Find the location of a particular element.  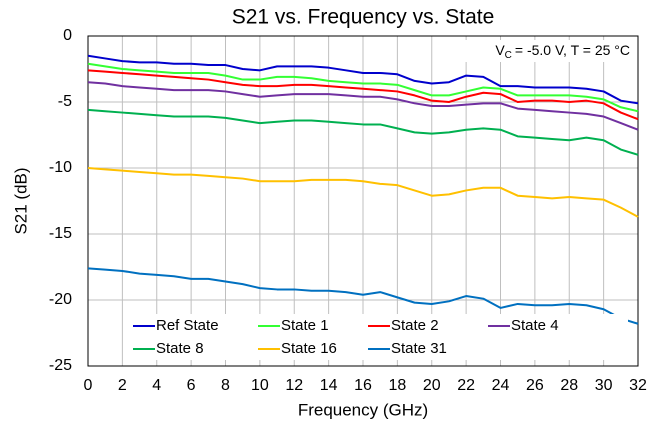

y-tick-label: -15 is located at coordinates (60, 233).